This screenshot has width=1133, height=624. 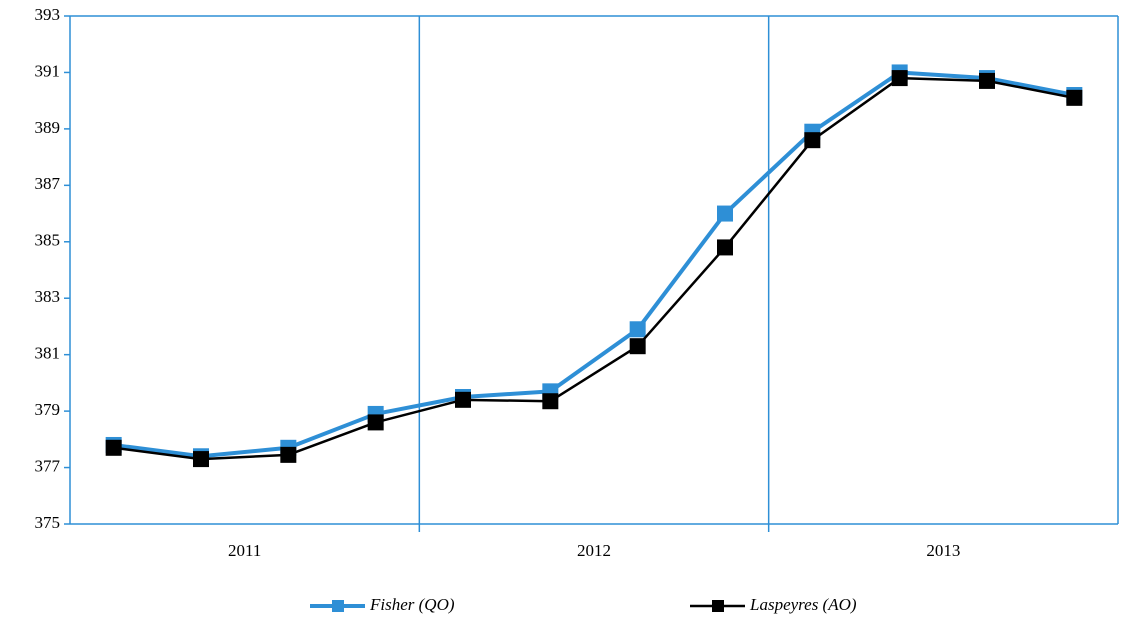 I want to click on y-tick-label: 383, so click(x=48, y=296).